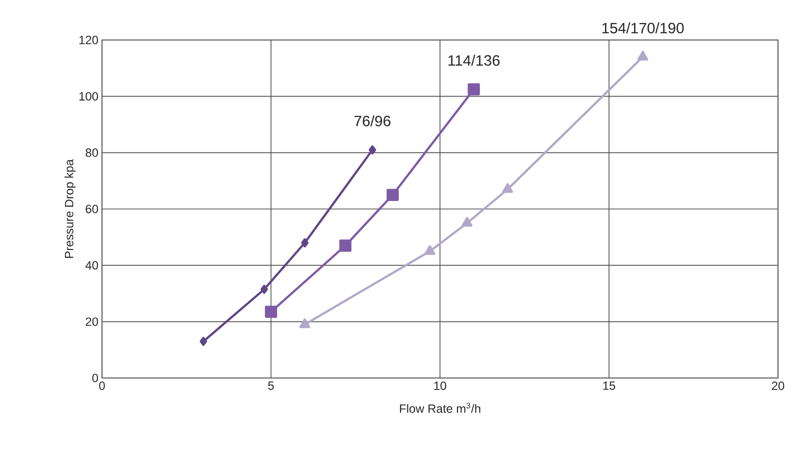 The image size is (792, 456). What do you see at coordinates (778, 386) in the screenshot?
I see `x-tick-label: 20` at bounding box center [778, 386].